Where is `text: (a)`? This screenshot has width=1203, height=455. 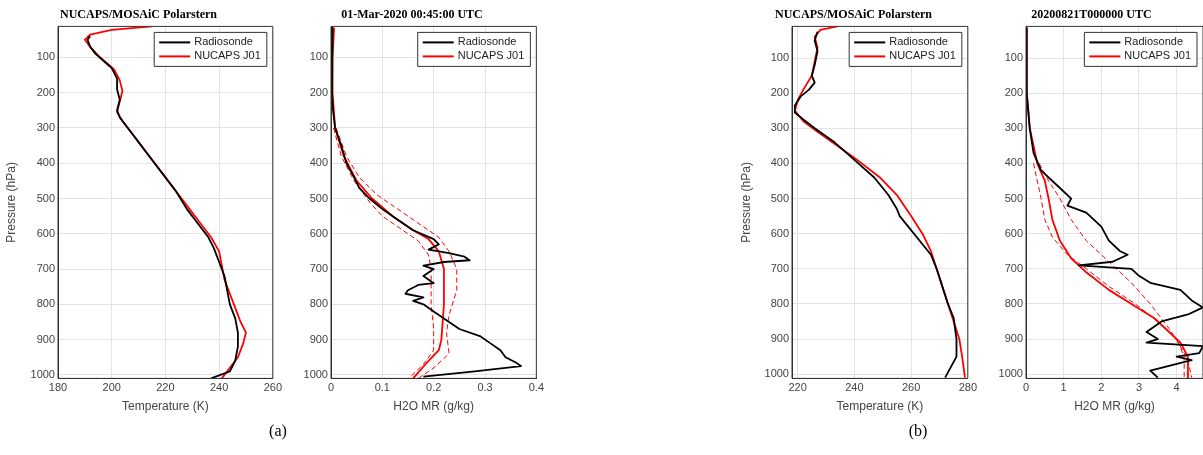 text: (a) is located at coordinates (278, 431).